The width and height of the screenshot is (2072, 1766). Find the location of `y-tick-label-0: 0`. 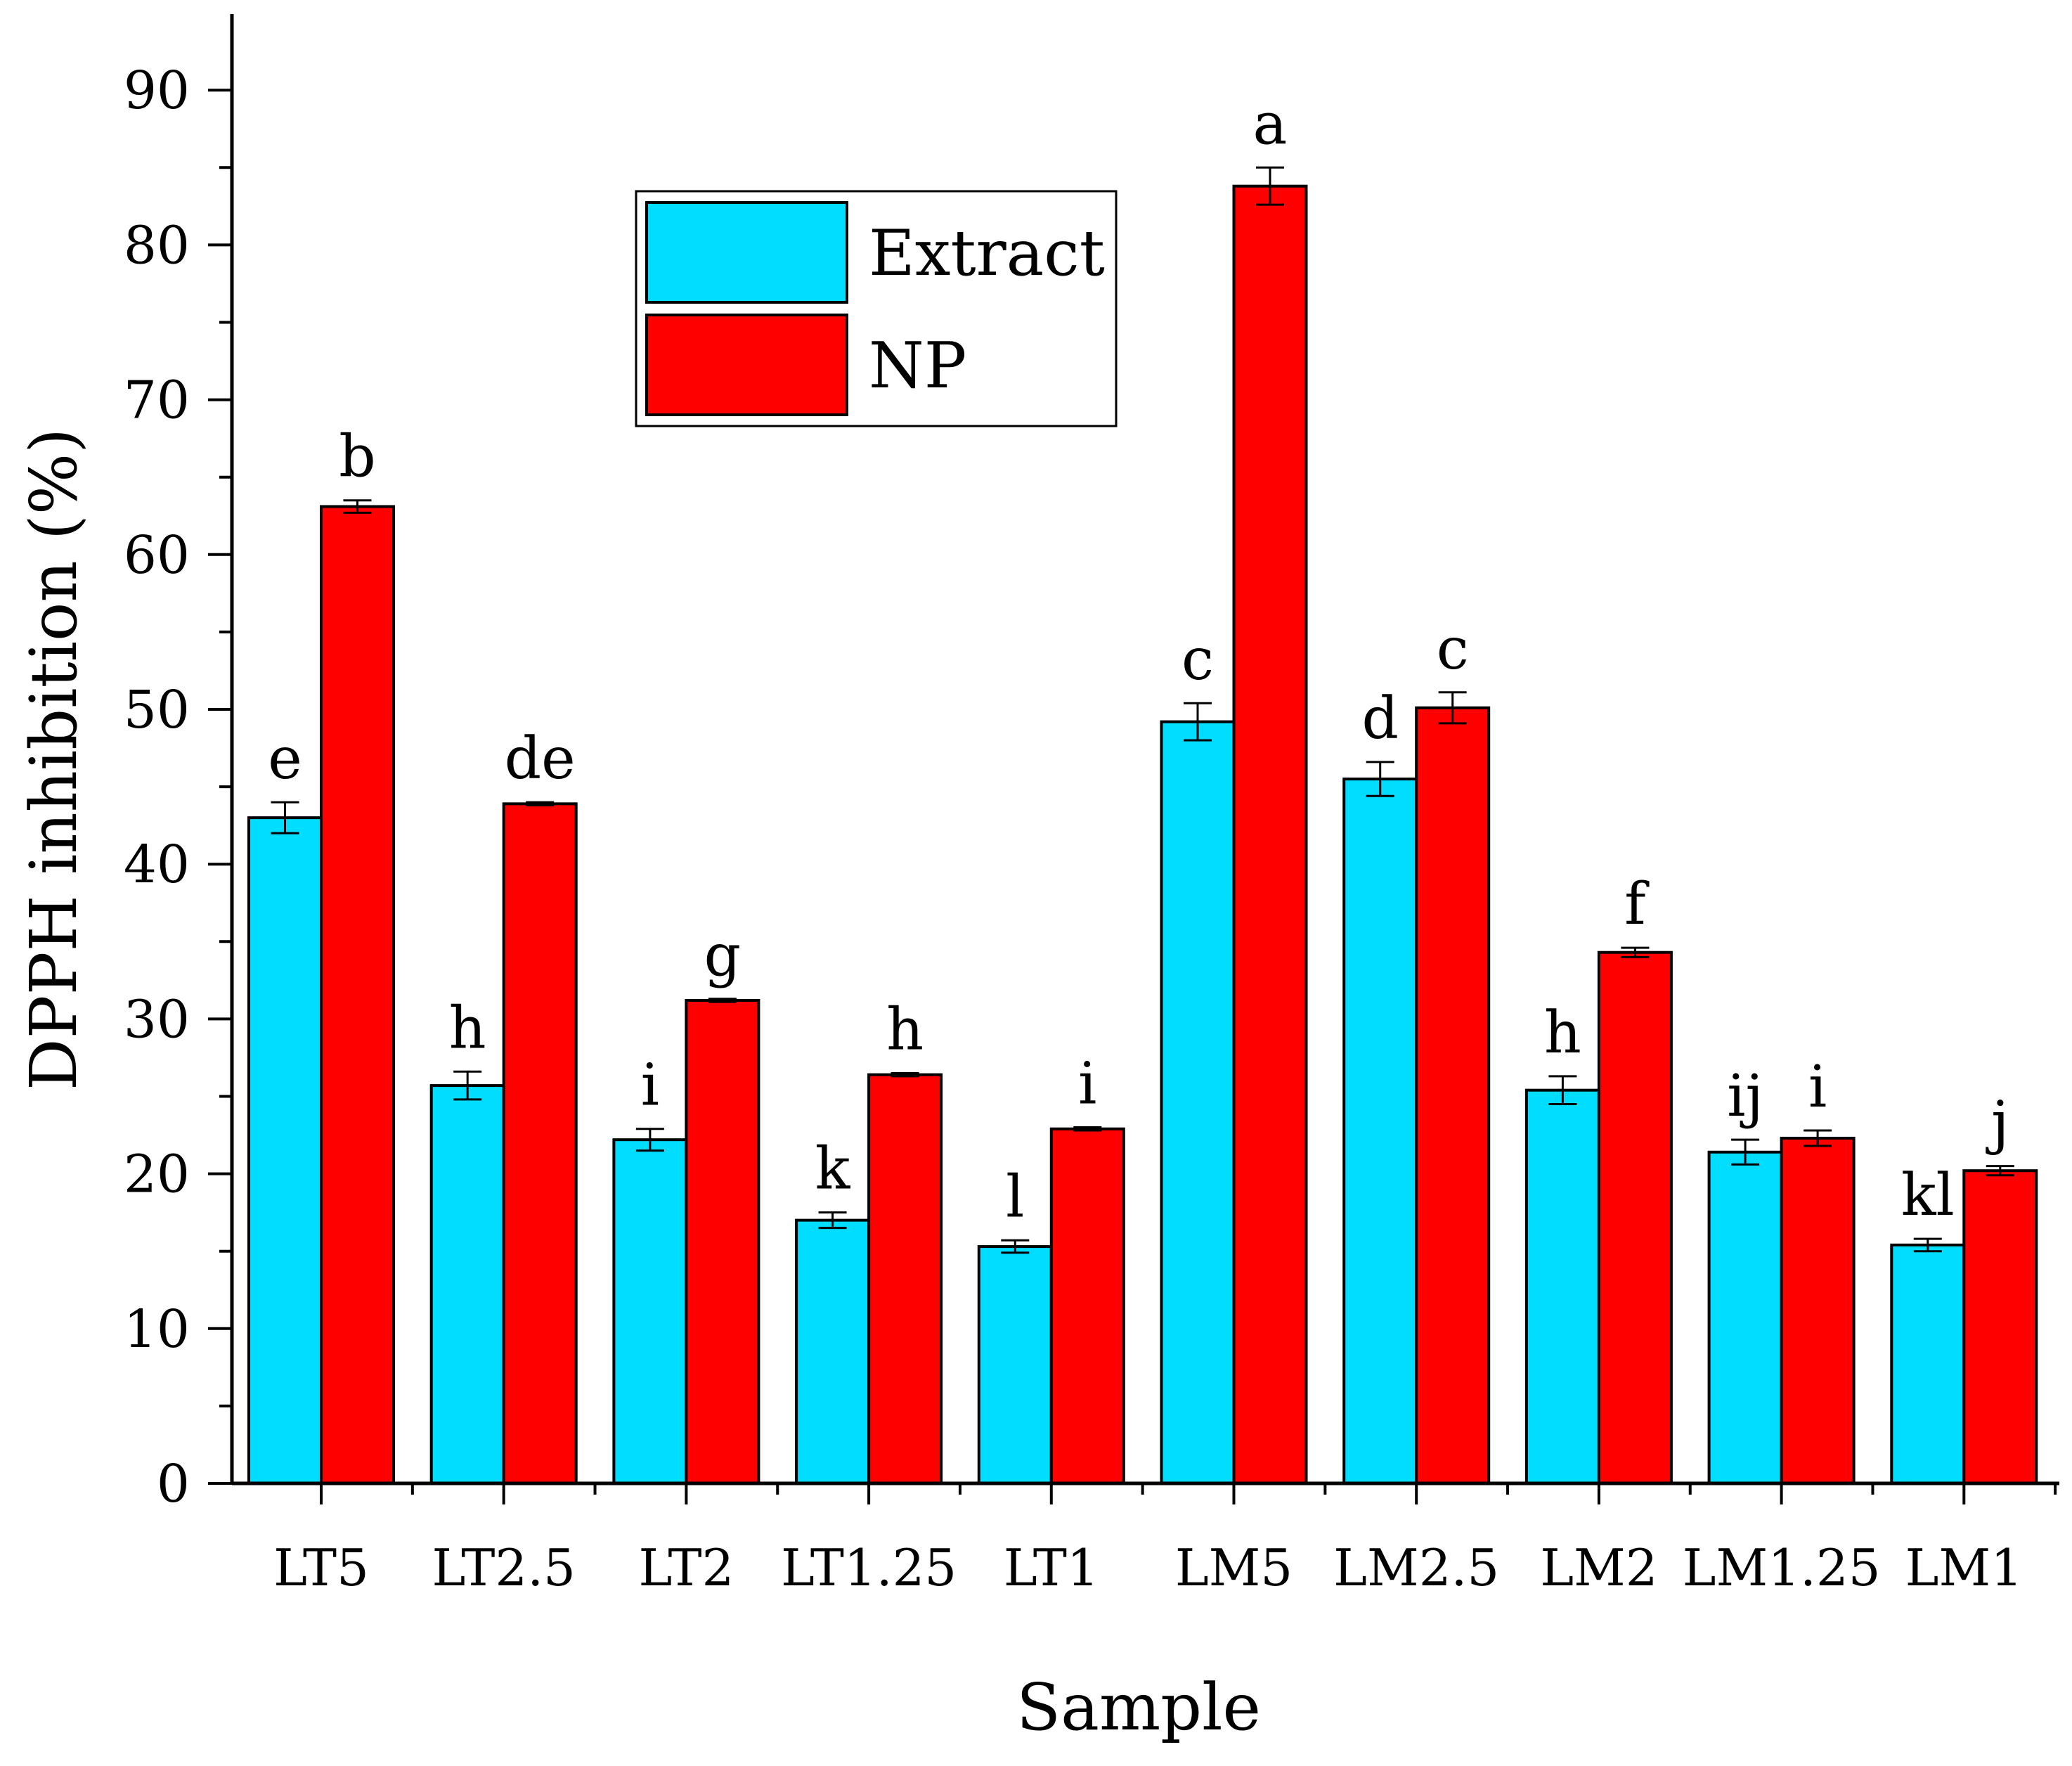

y-tick-label-0: 0 is located at coordinates (173, 1484).